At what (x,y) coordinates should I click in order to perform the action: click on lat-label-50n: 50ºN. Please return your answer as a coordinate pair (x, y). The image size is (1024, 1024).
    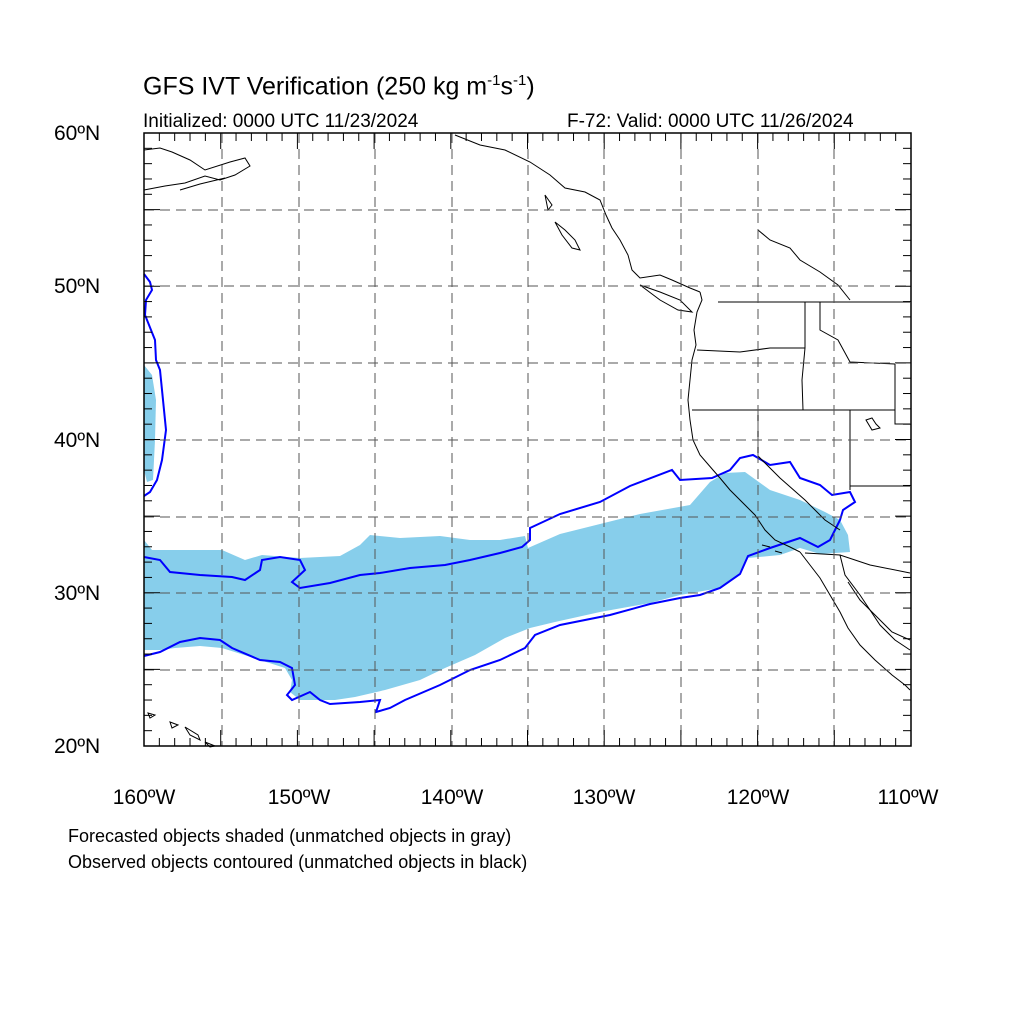
    Looking at the image, I should click on (77, 286).